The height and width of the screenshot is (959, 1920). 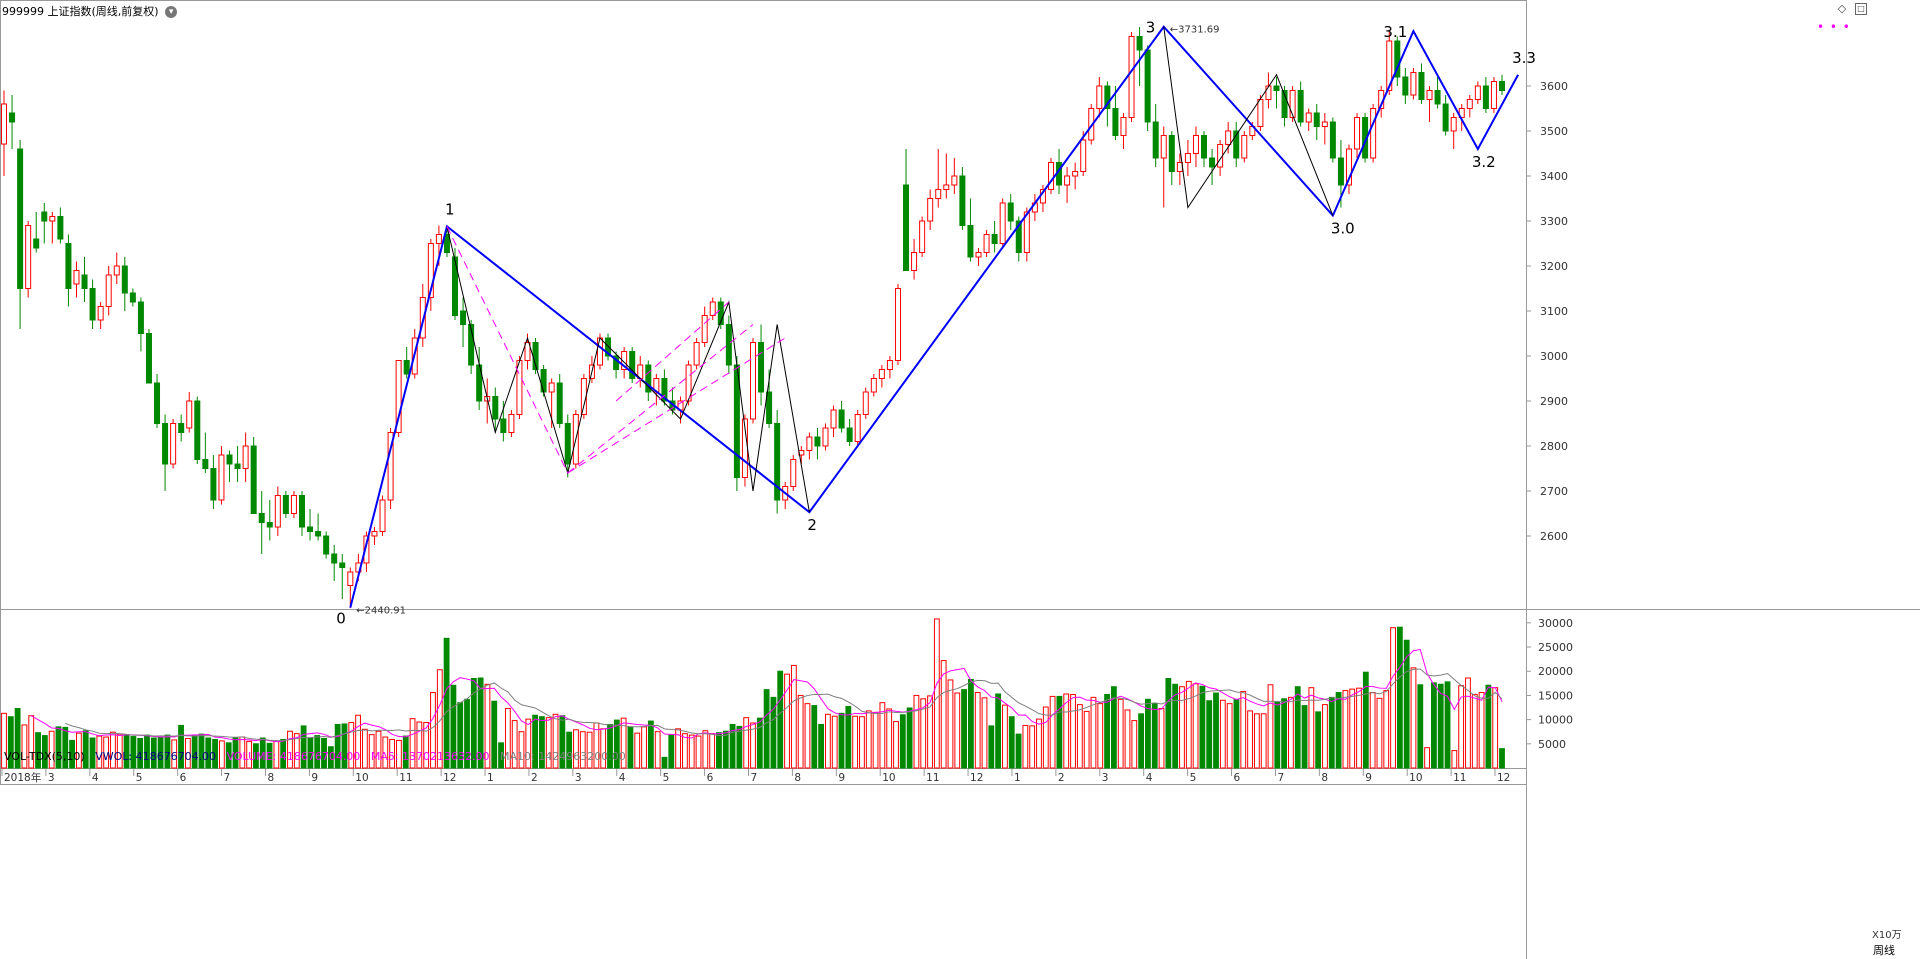 I want to click on chevron-down-icon: ▾, so click(x=171, y=12).